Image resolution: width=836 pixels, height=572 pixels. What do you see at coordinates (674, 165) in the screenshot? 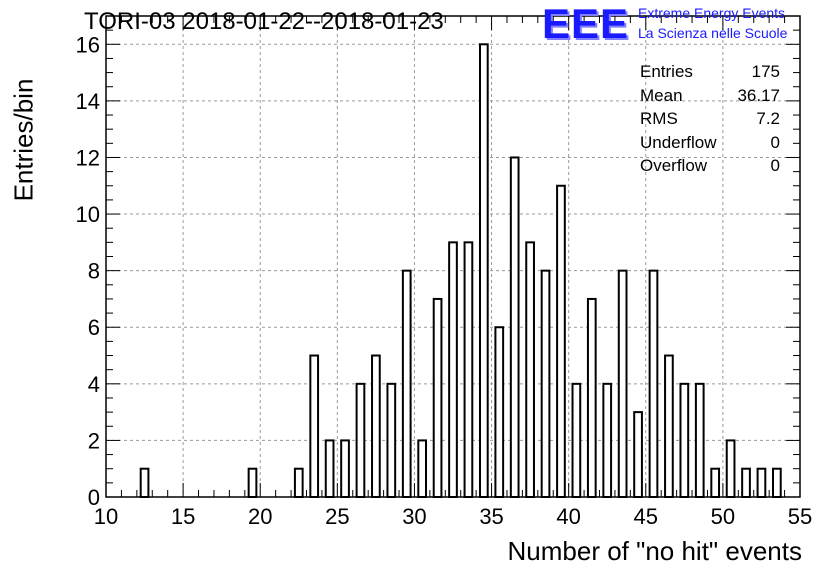
I see `stats-label: Overflow` at bounding box center [674, 165].